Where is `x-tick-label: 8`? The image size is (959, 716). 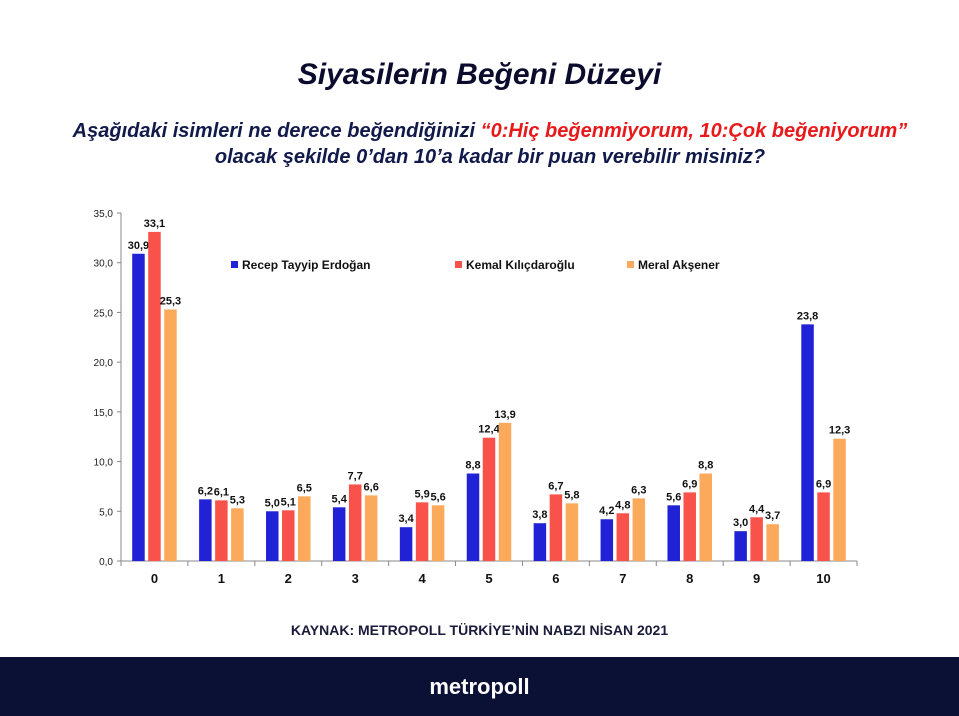 x-tick-label: 8 is located at coordinates (689, 578).